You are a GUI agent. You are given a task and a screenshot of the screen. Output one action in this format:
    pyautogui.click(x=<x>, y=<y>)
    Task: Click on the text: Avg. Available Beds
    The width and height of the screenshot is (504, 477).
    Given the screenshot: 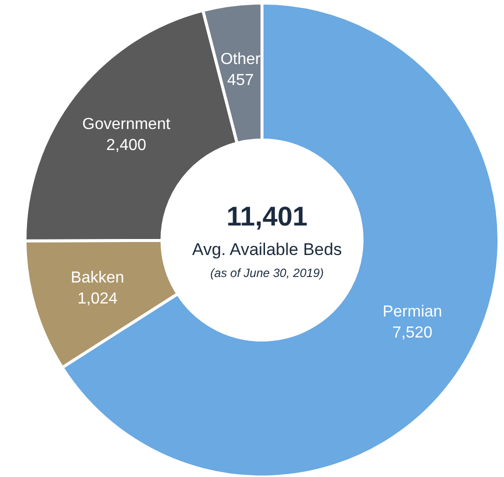 What is the action you would take?
    pyautogui.click(x=267, y=249)
    